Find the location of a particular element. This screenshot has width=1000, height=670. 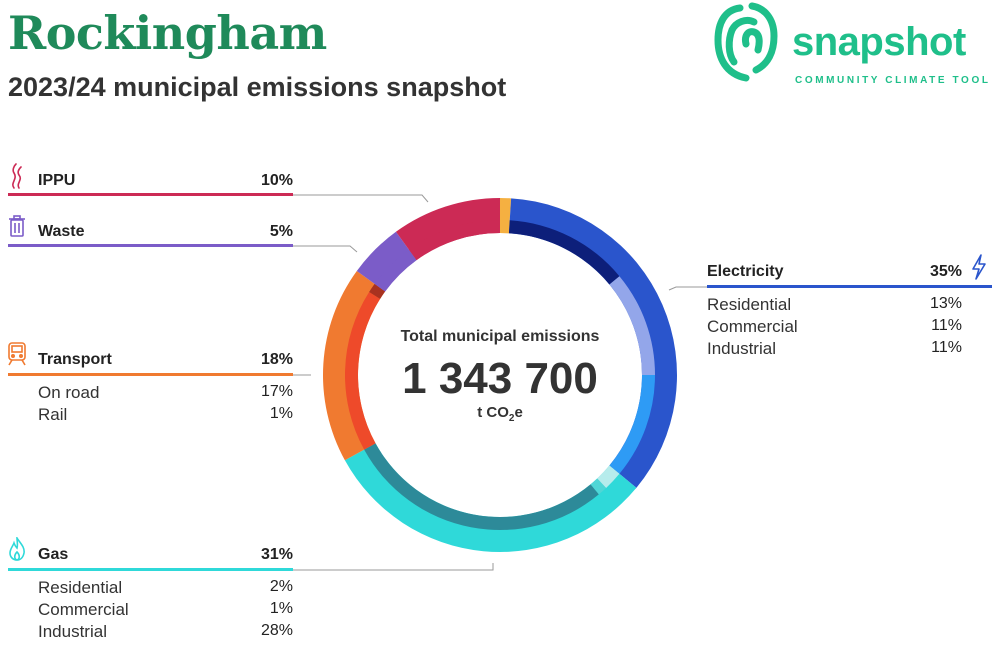

gas-sub-label: Residential is located at coordinates (80, 587).